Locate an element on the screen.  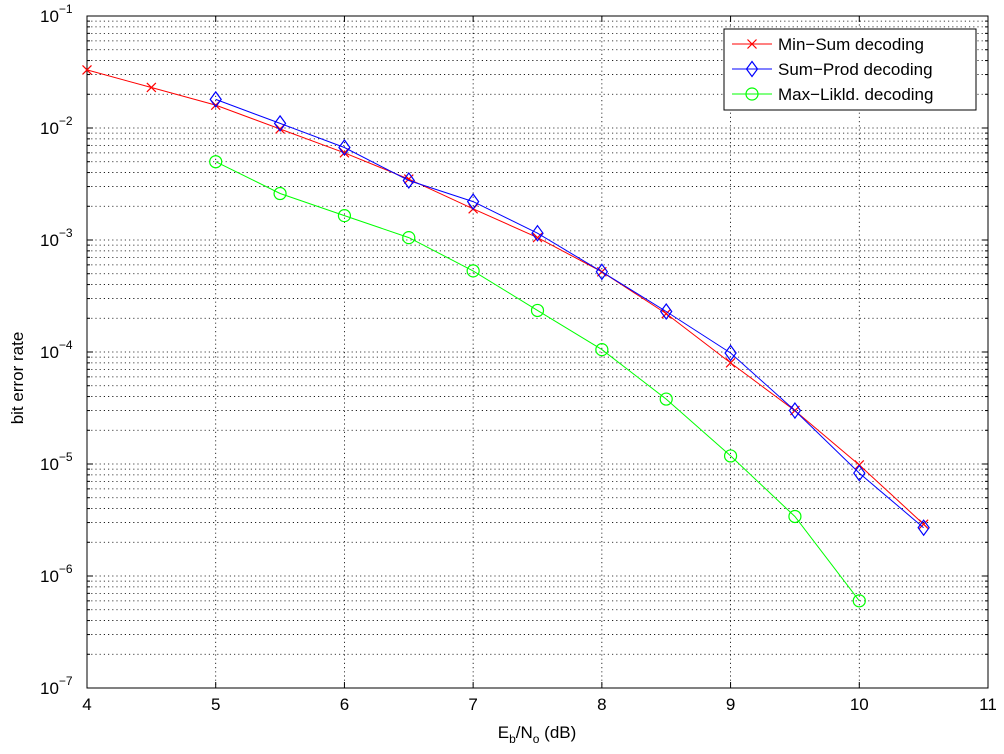
x-axis-label: Eb/No (dB) is located at coordinates (537, 734).